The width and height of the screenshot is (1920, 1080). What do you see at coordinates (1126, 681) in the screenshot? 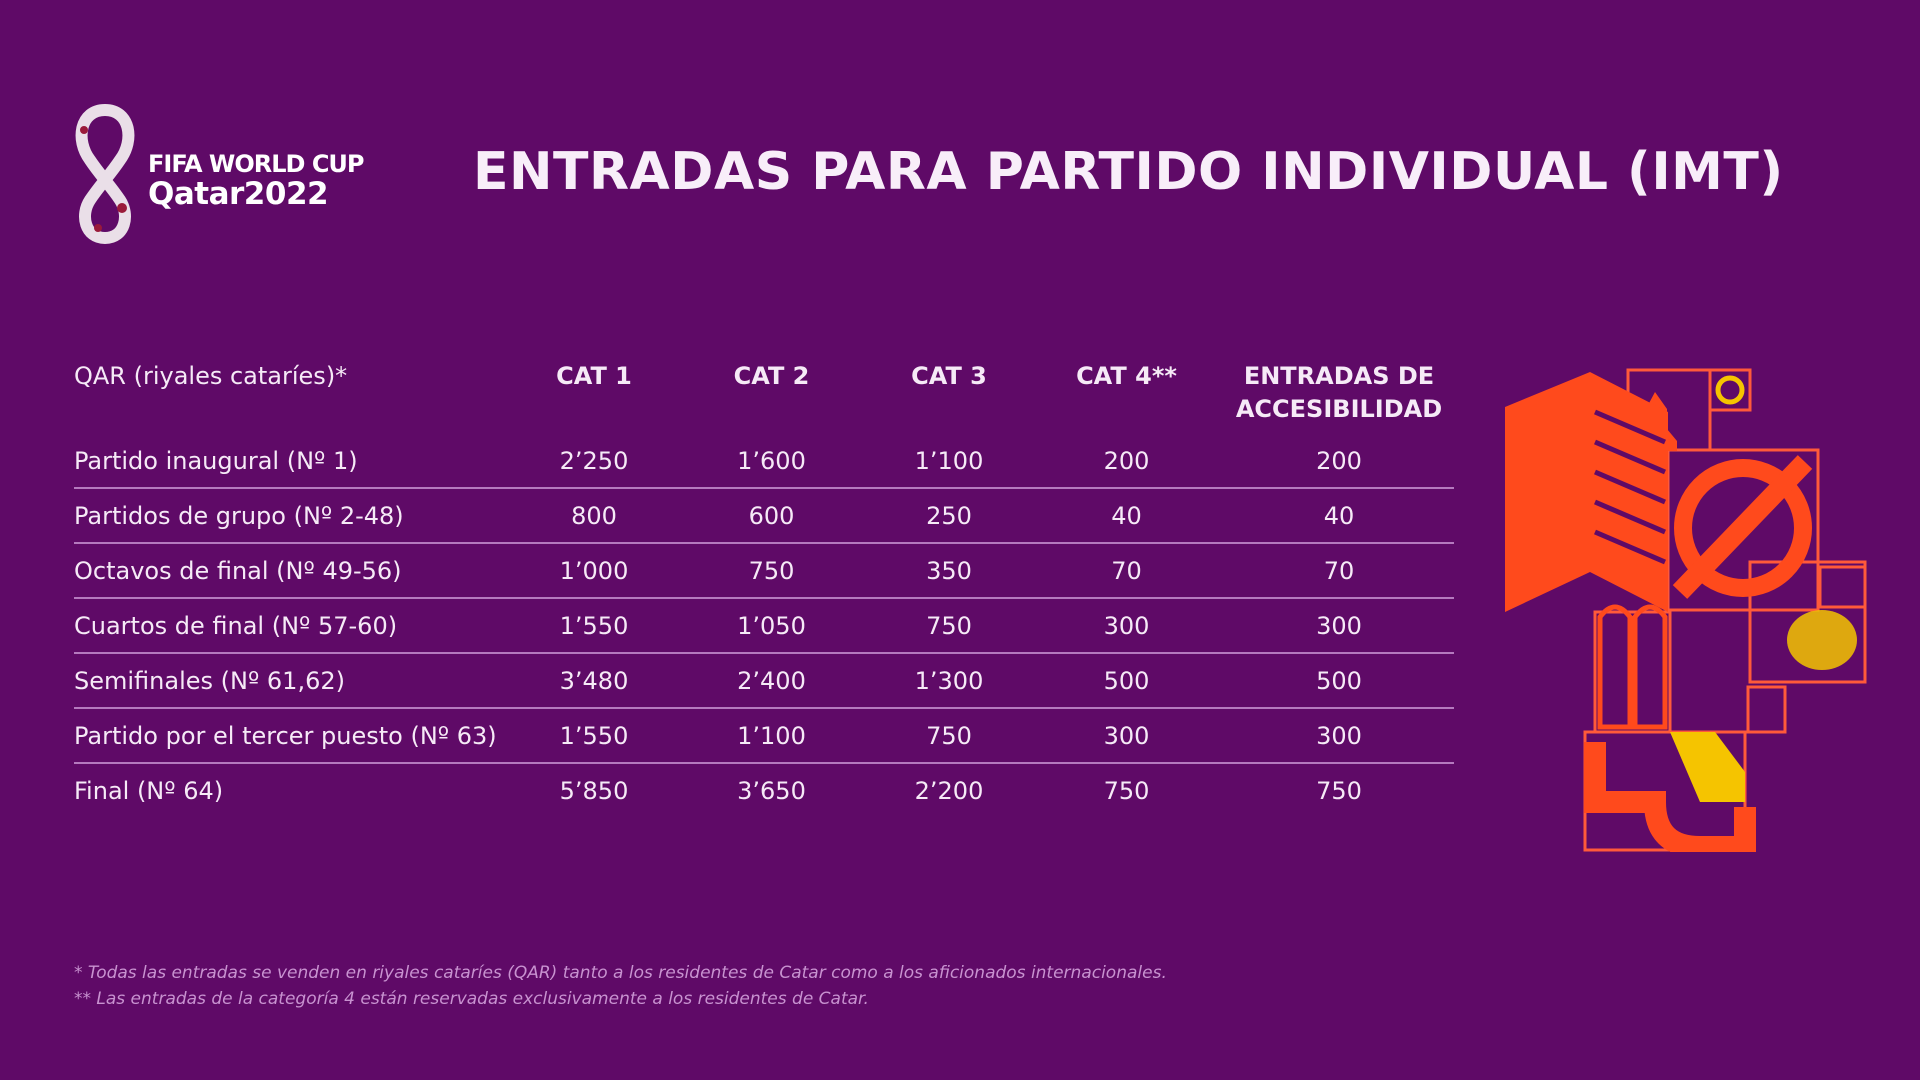
I see `cell-cat4: 500` at bounding box center [1126, 681].